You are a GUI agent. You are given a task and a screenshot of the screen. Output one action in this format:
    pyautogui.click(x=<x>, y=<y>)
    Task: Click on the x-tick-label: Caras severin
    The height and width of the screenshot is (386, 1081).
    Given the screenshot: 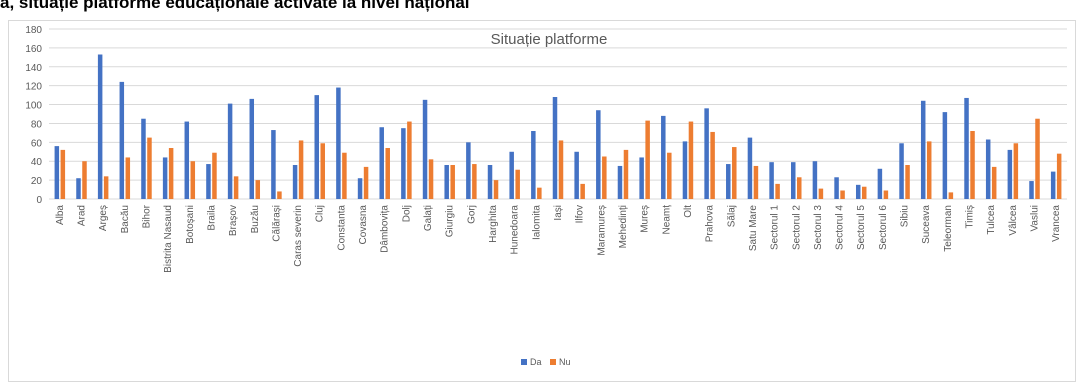 What is the action you would take?
    pyautogui.click(x=298, y=236)
    